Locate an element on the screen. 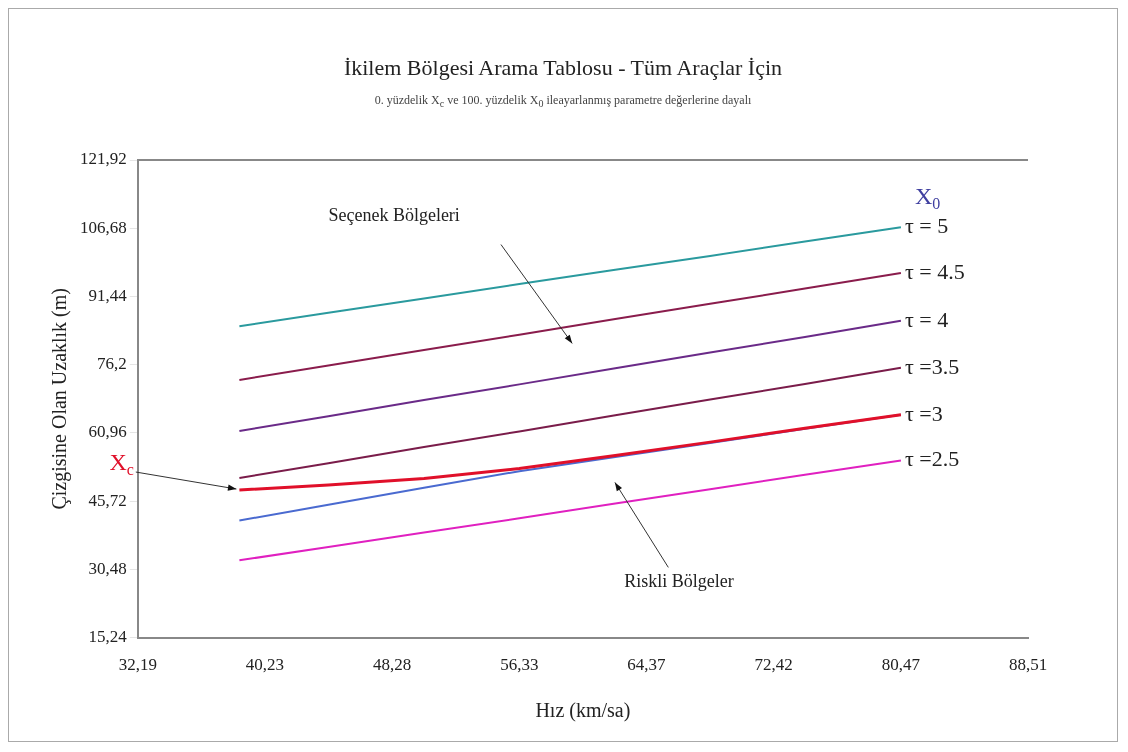 The image size is (1128, 752). x-tick-label: 56,33 is located at coordinates (519, 665).